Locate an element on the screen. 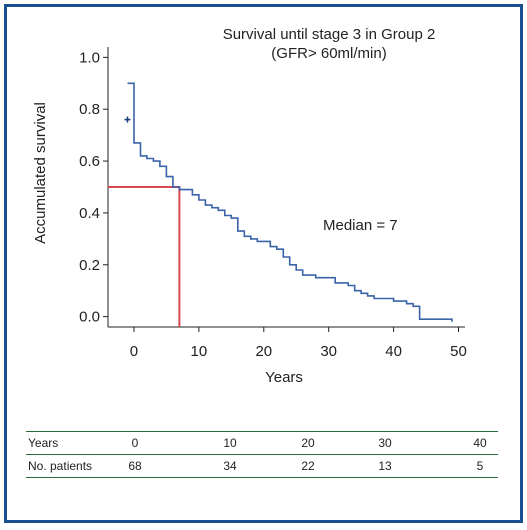 This screenshot has height=530, width=527. median-guide-line is located at coordinates (144, 256).